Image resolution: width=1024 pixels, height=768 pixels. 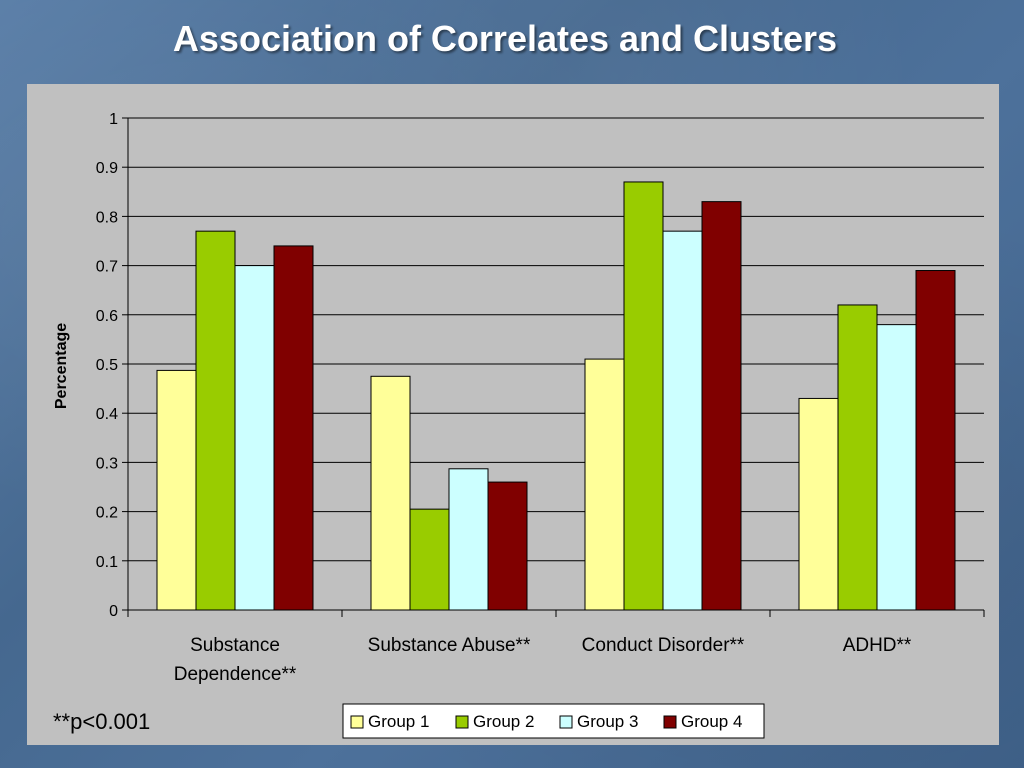 I want to click on legend-label: Group 1, so click(x=398, y=721).